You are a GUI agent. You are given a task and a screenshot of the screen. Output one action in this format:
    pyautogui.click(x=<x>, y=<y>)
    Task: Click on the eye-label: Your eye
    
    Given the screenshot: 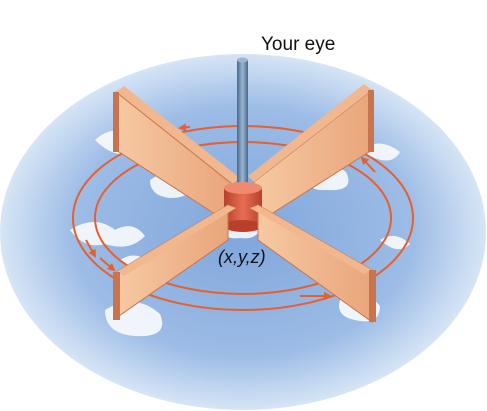 What is the action you would take?
    pyautogui.click(x=298, y=44)
    